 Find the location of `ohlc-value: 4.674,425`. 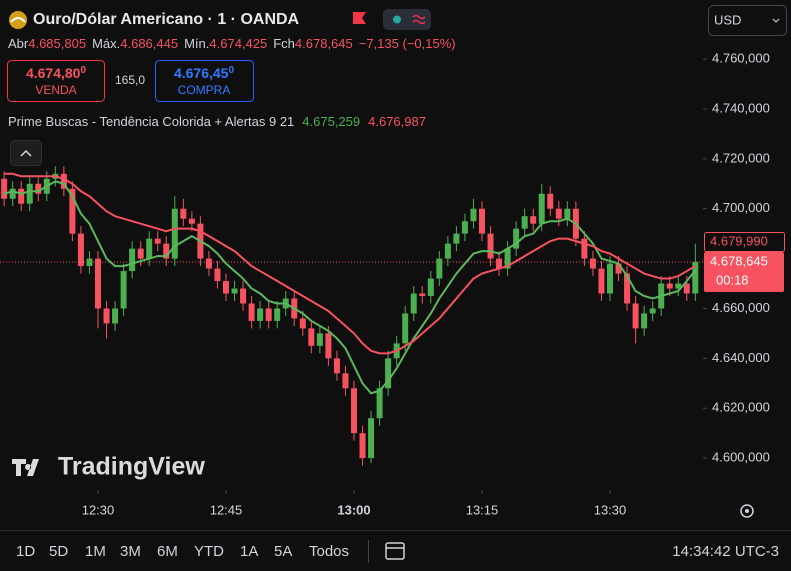

ohlc-value: 4.674,425 is located at coordinates (238, 43).